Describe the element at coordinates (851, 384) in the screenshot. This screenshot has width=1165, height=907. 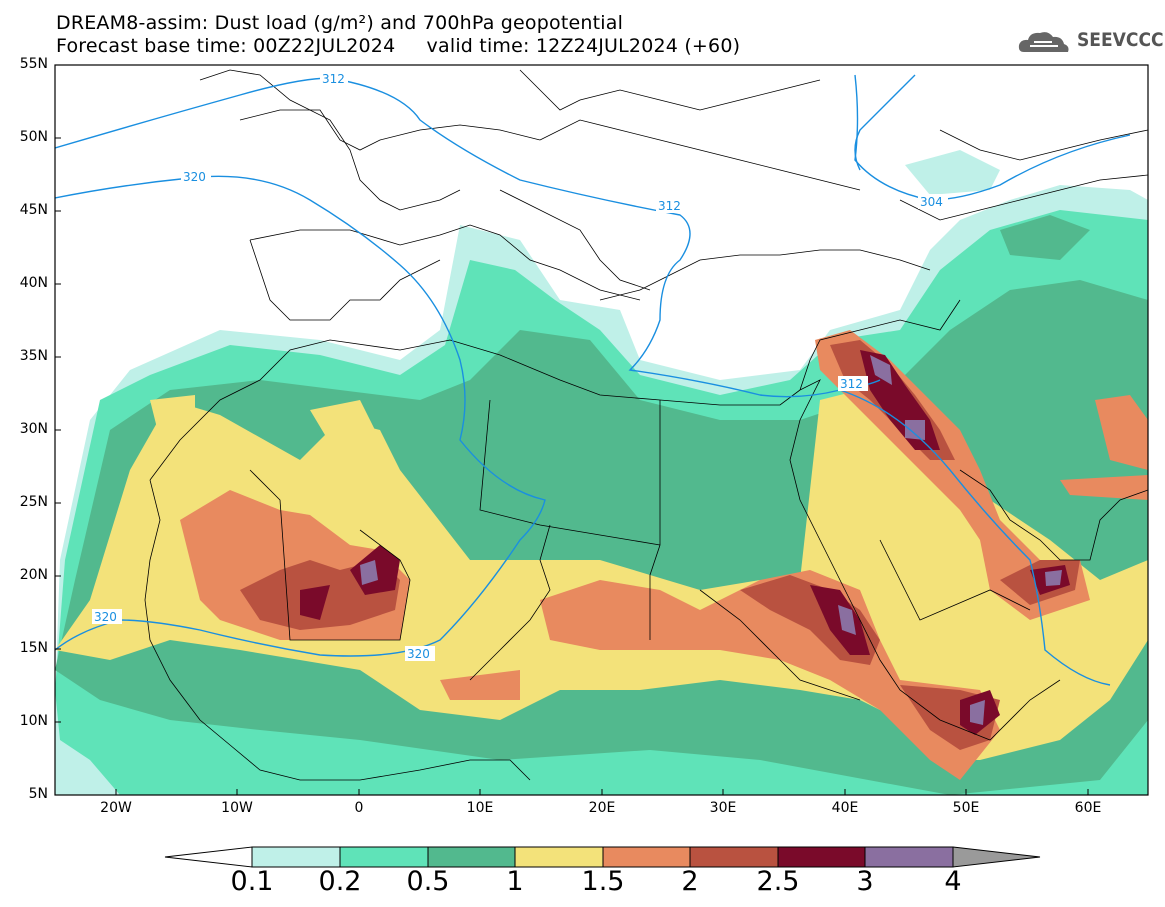
I see `contour-label-312-levant: 312` at that location.